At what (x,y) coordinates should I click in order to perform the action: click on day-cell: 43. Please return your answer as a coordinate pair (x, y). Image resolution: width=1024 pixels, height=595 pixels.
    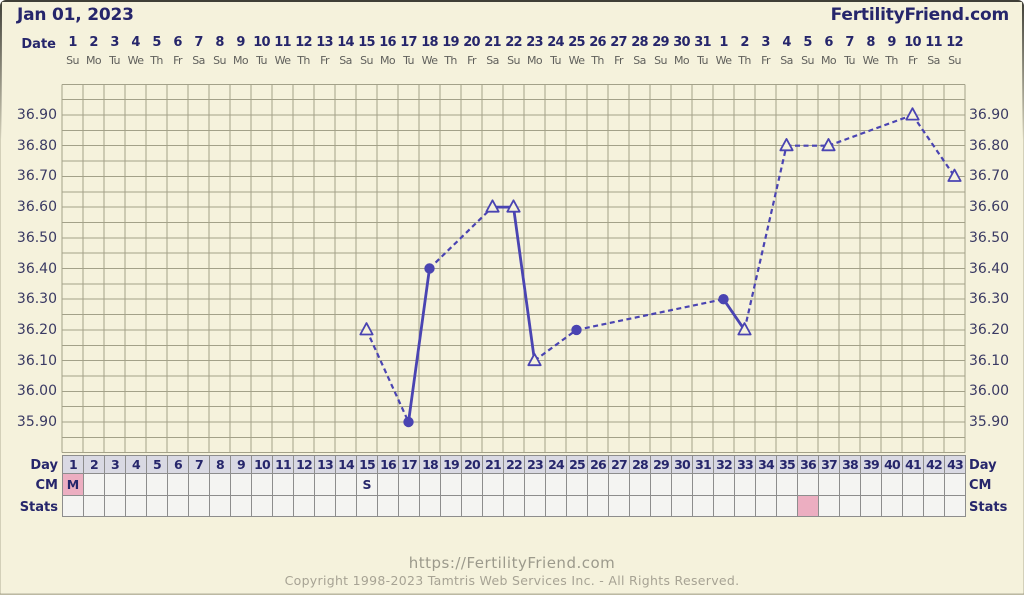
    Looking at the image, I should click on (955, 464).